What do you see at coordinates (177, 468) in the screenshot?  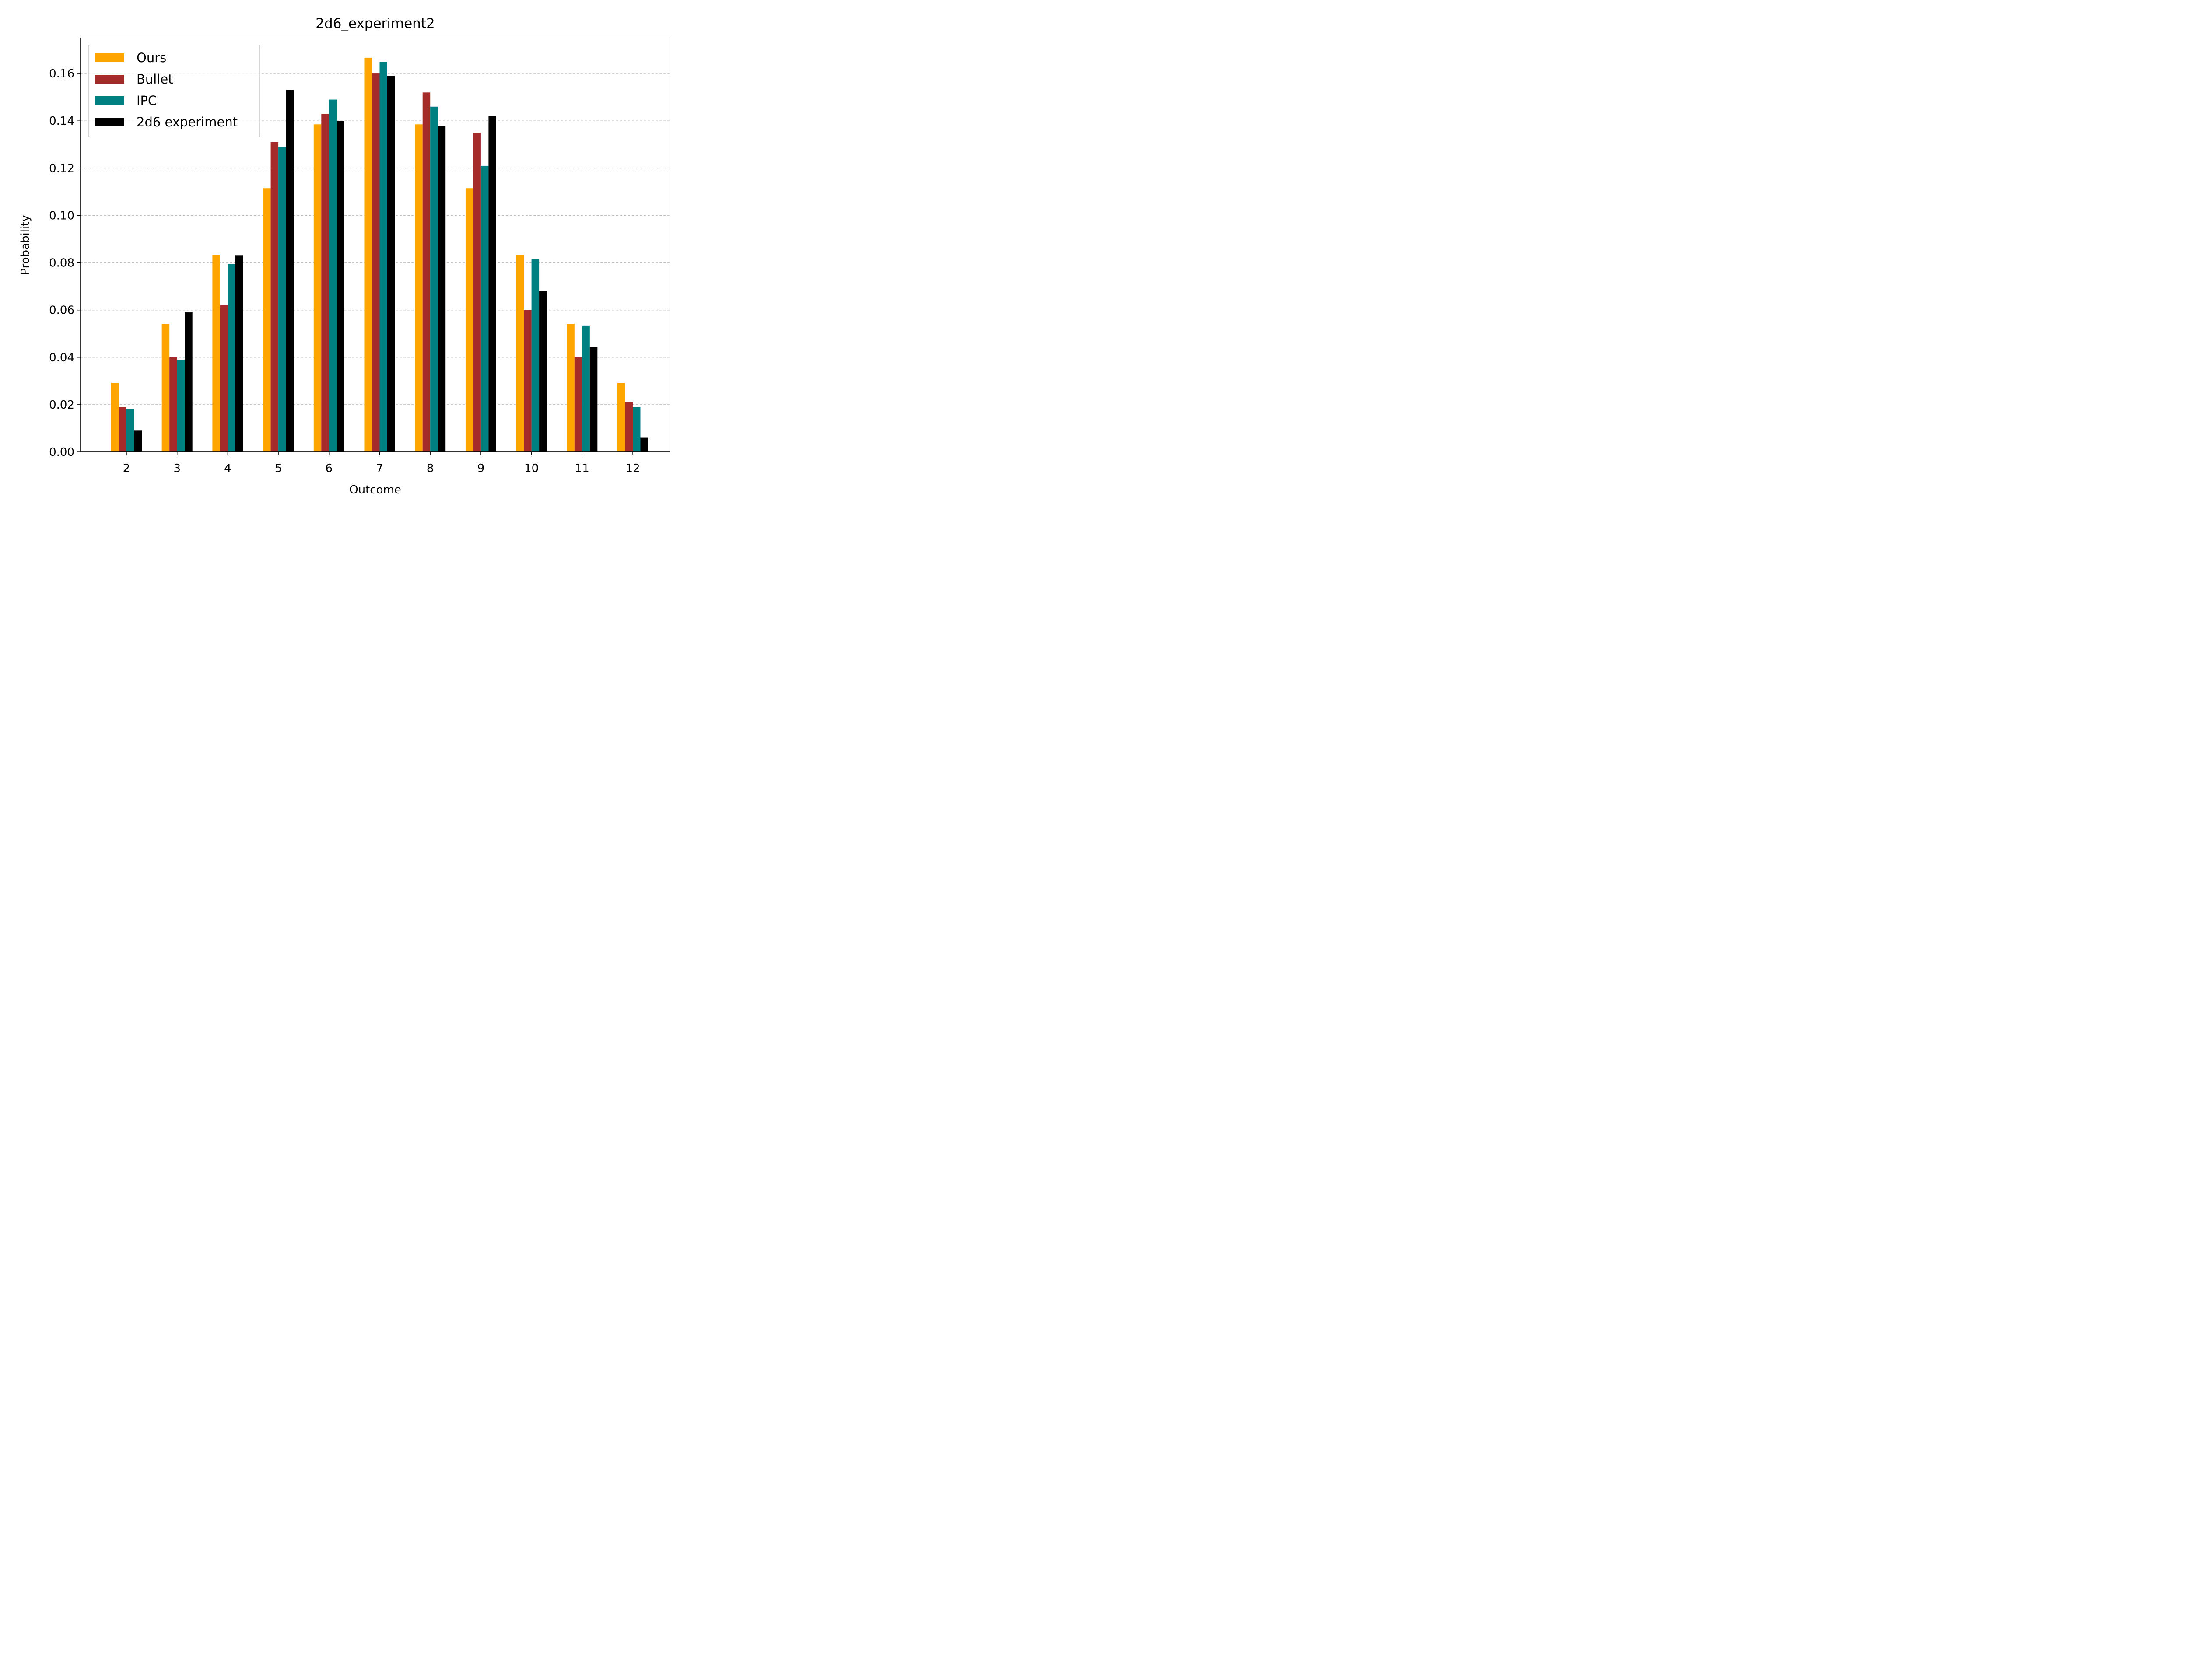 I see `x-tick-label: 3` at bounding box center [177, 468].